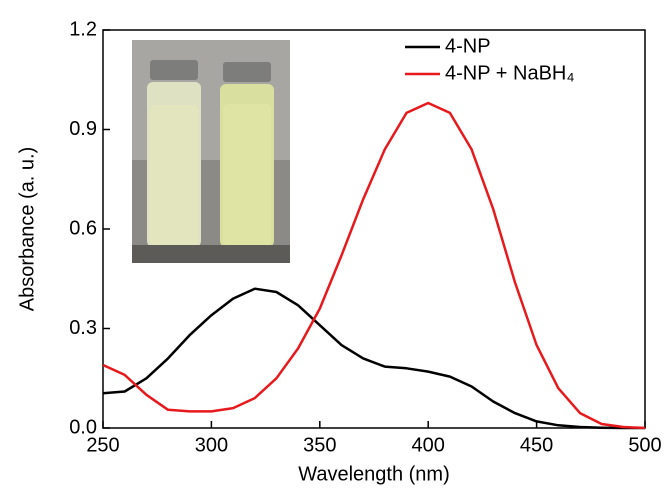  Describe the element at coordinates (644, 445) in the screenshot. I see `x-tick-label: 500` at that location.